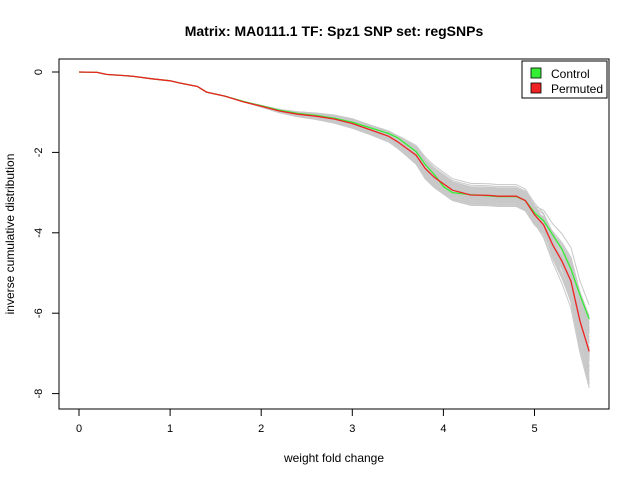 Image resolution: width=640 pixels, height=480 pixels. I want to click on x-tick-label: 4, so click(443, 429).